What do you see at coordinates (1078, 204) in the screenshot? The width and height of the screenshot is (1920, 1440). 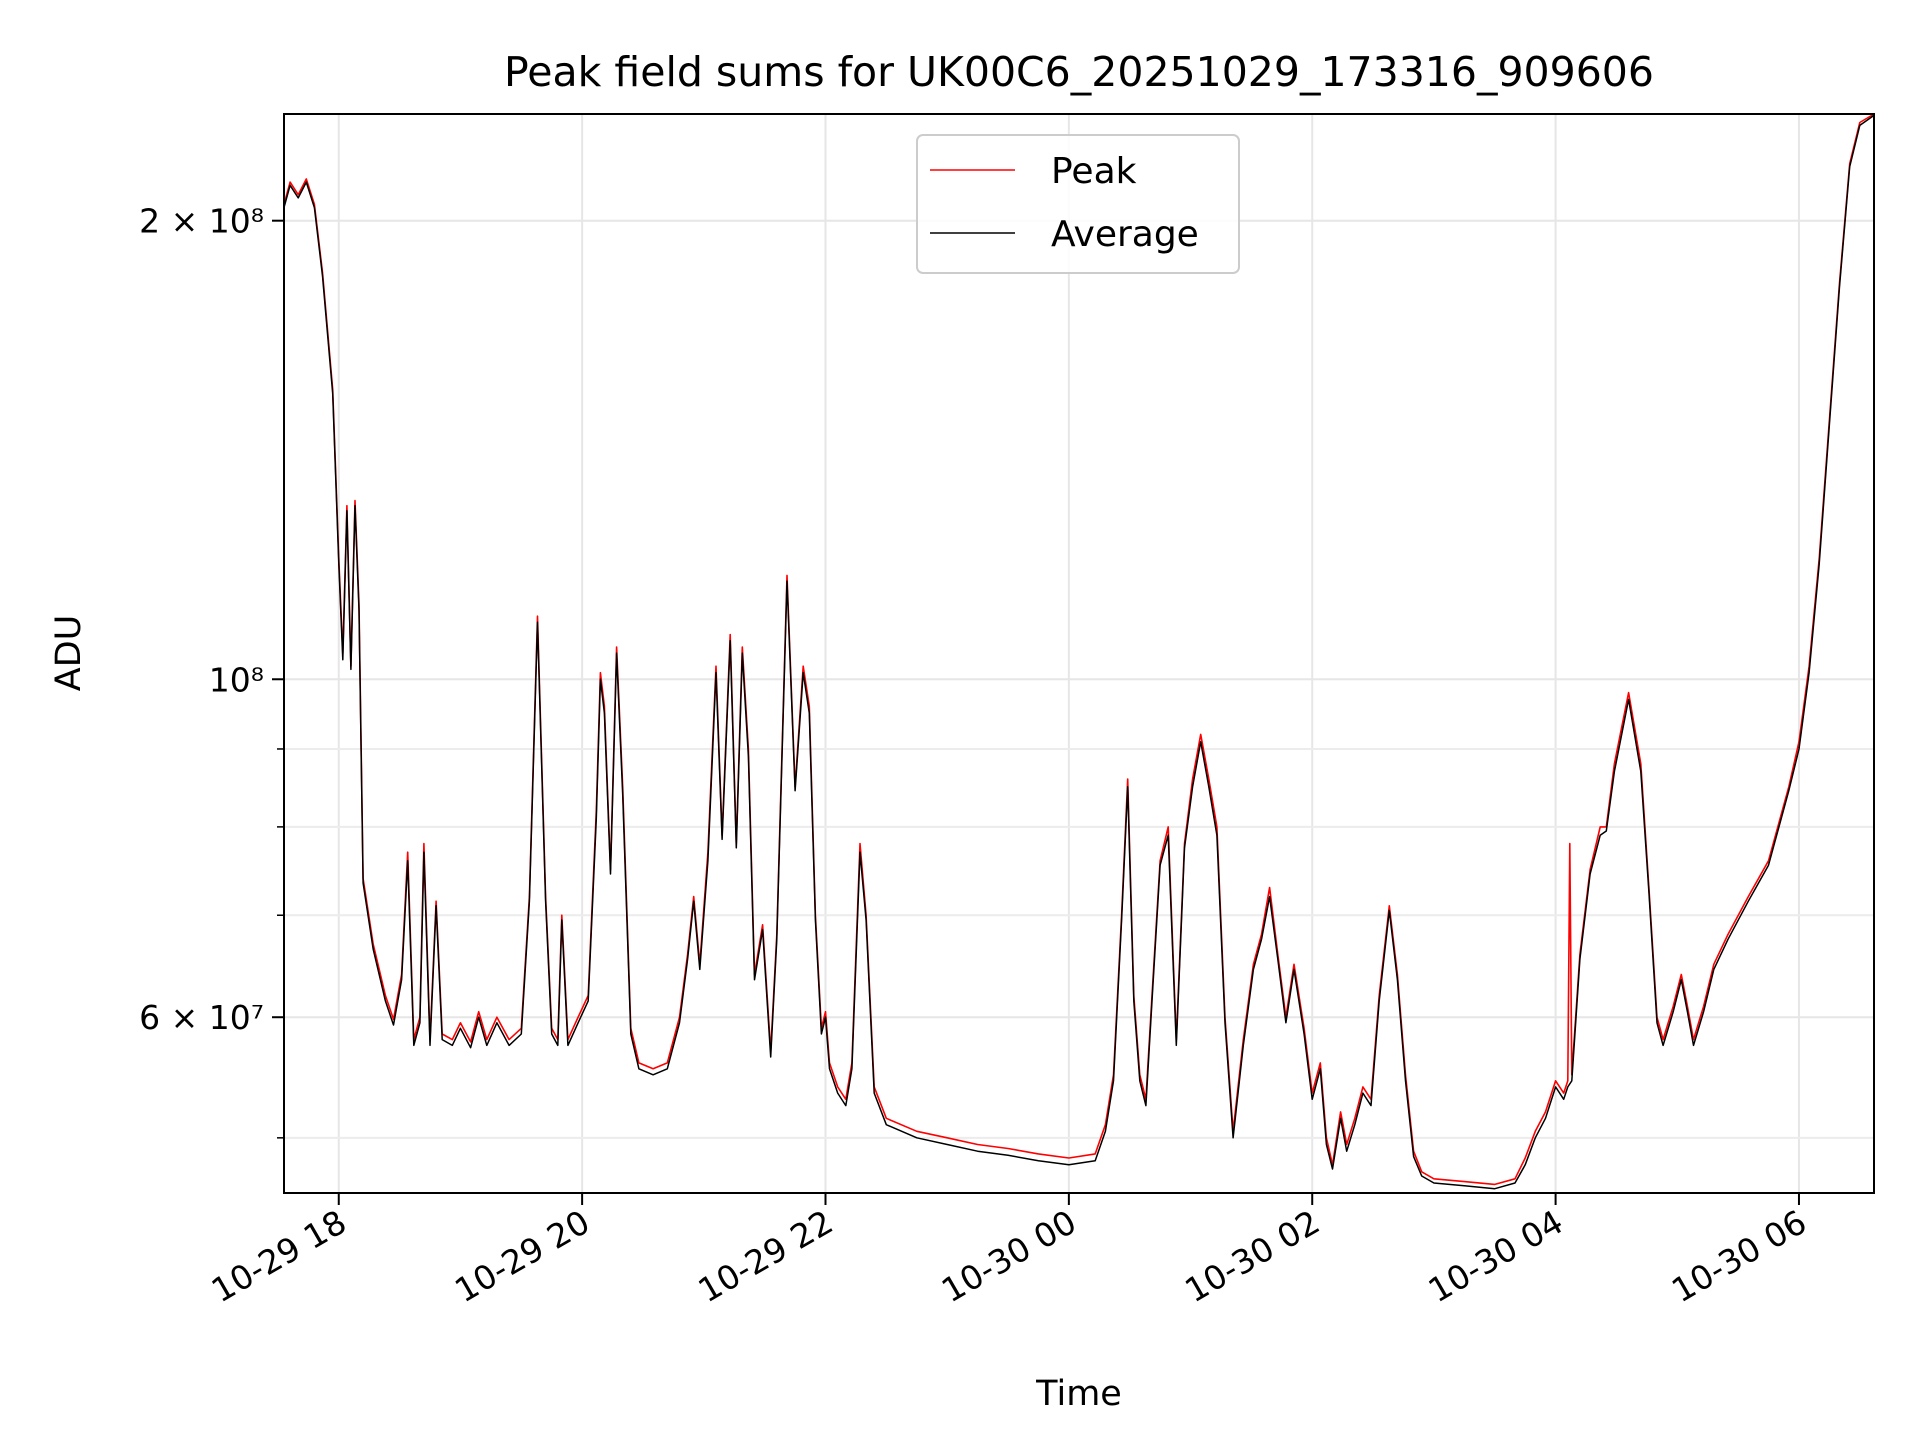 I see `legend: Peak Average` at bounding box center [1078, 204].